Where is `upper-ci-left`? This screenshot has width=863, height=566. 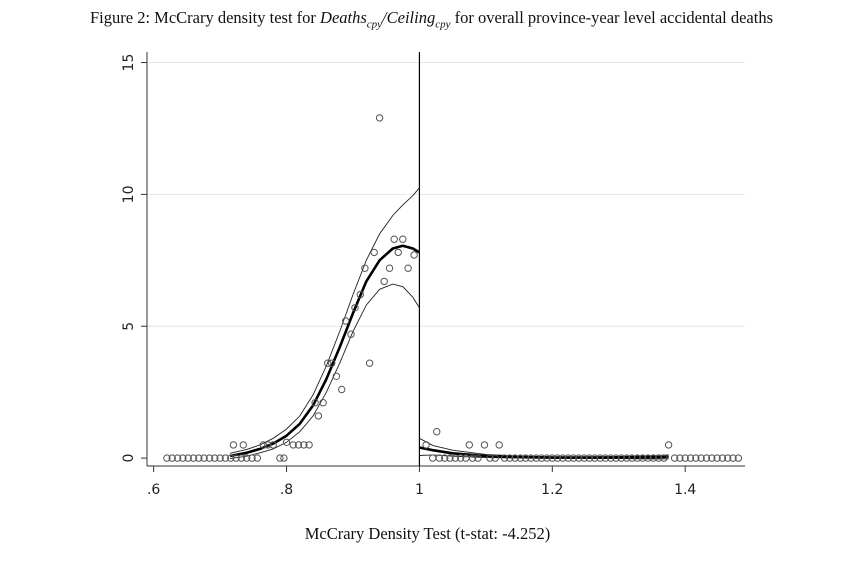 upper-ci-left is located at coordinates (324, 320).